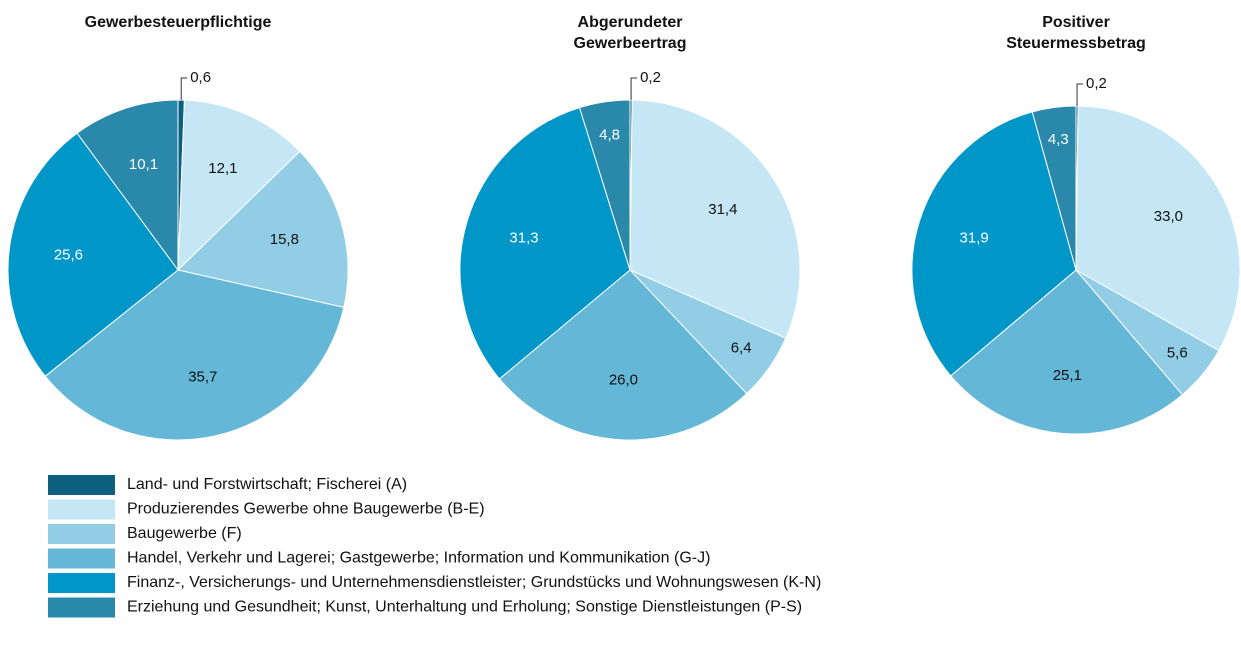 This screenshot has height=661, width=1241. What do you see at coordinates (143, 164) in the screenshot?
I see `value-label: 10,1` at bounding box center [143, 164].